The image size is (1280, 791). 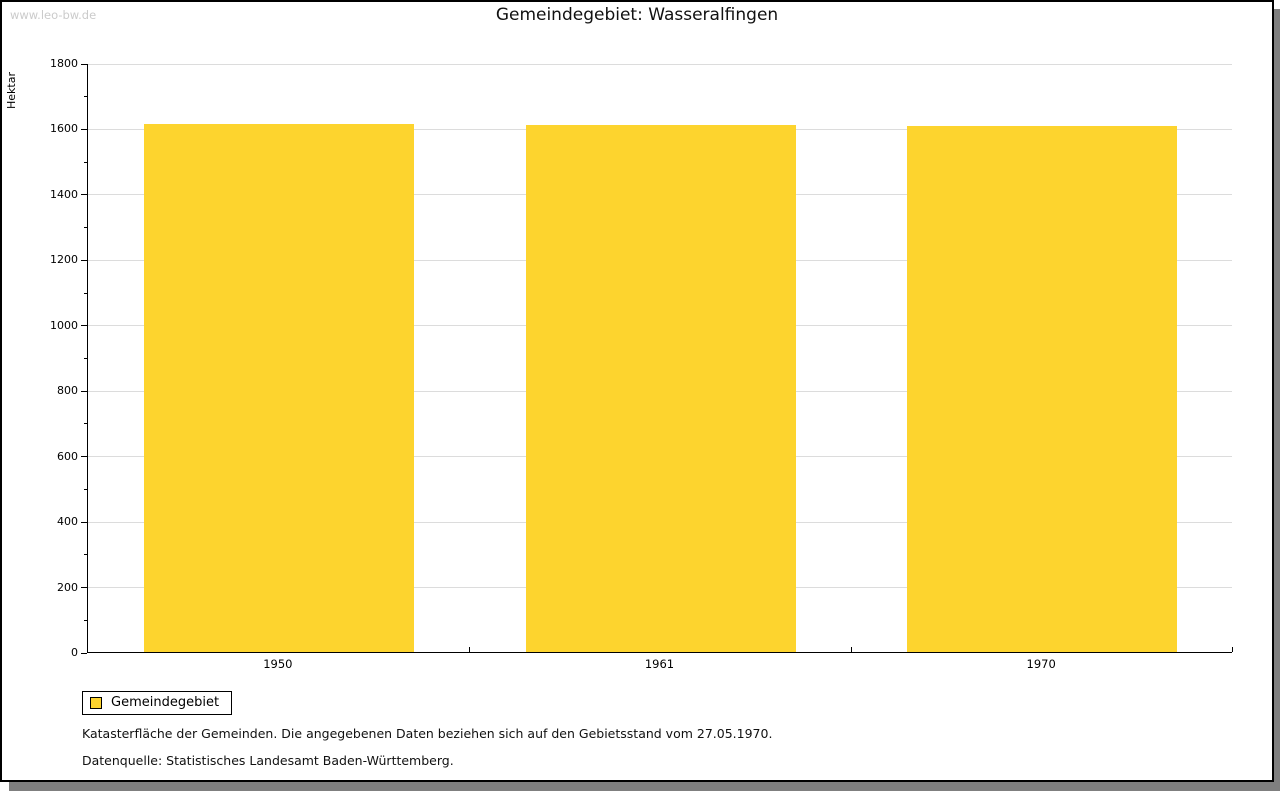 I want to click on watermark: www.leo-bw.de, so click(x=53, y=15).